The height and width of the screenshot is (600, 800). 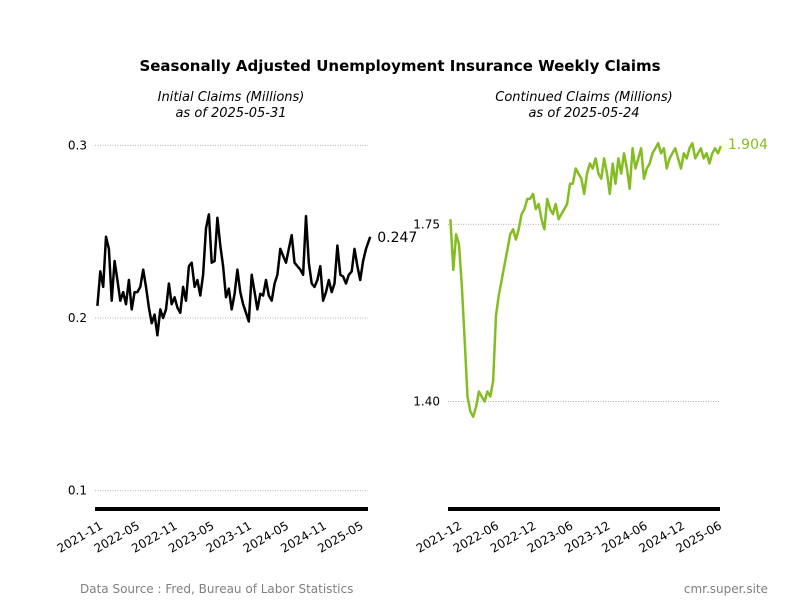 What do you see at coordinates (231, 113) in the screenshot?
I see `initial-claims-asof: as of 2025-05-31` at bounding box center [231, 113].